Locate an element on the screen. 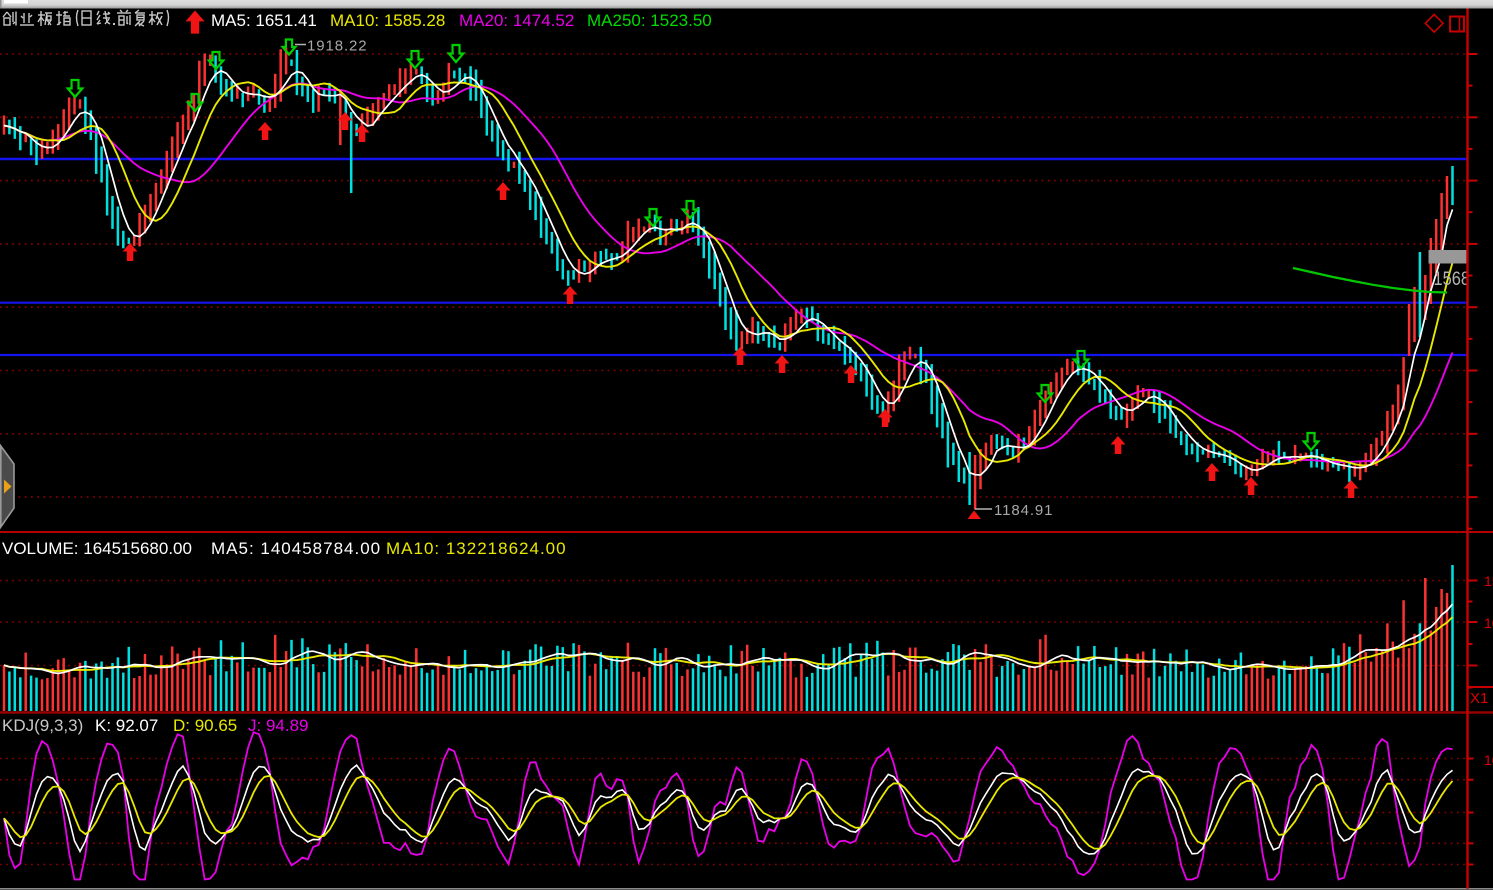  svg-text: KDJ(9,3,3) is located at coordinates (42, 725).